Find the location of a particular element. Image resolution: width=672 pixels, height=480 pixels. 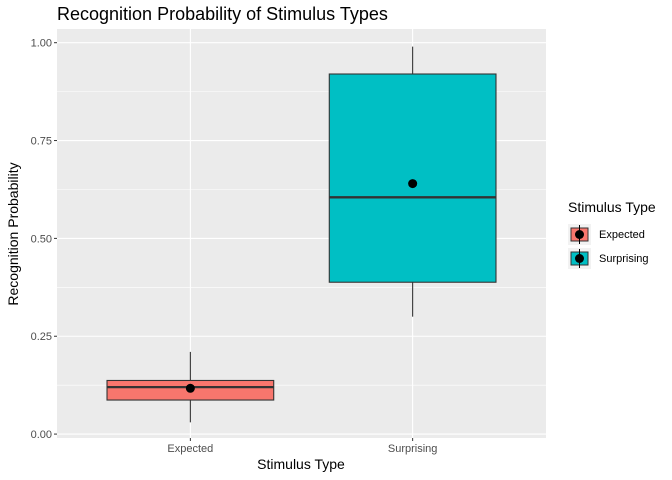

y-tick-label: 0.00 is located at coordinates (41, 435).